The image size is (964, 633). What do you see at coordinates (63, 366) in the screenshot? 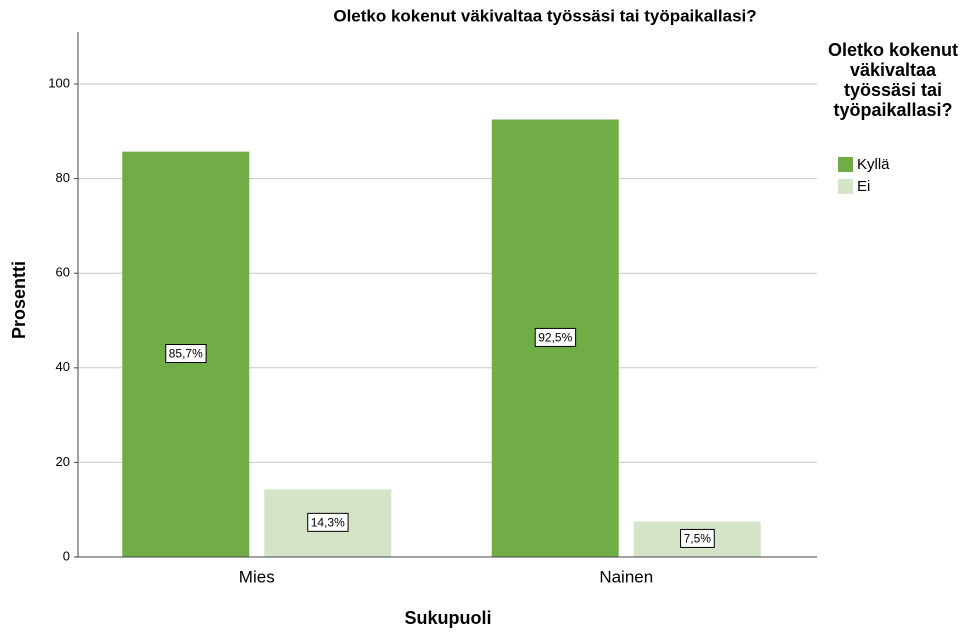
I see `y-tick-label: 40` at bounding box center [63, 366].